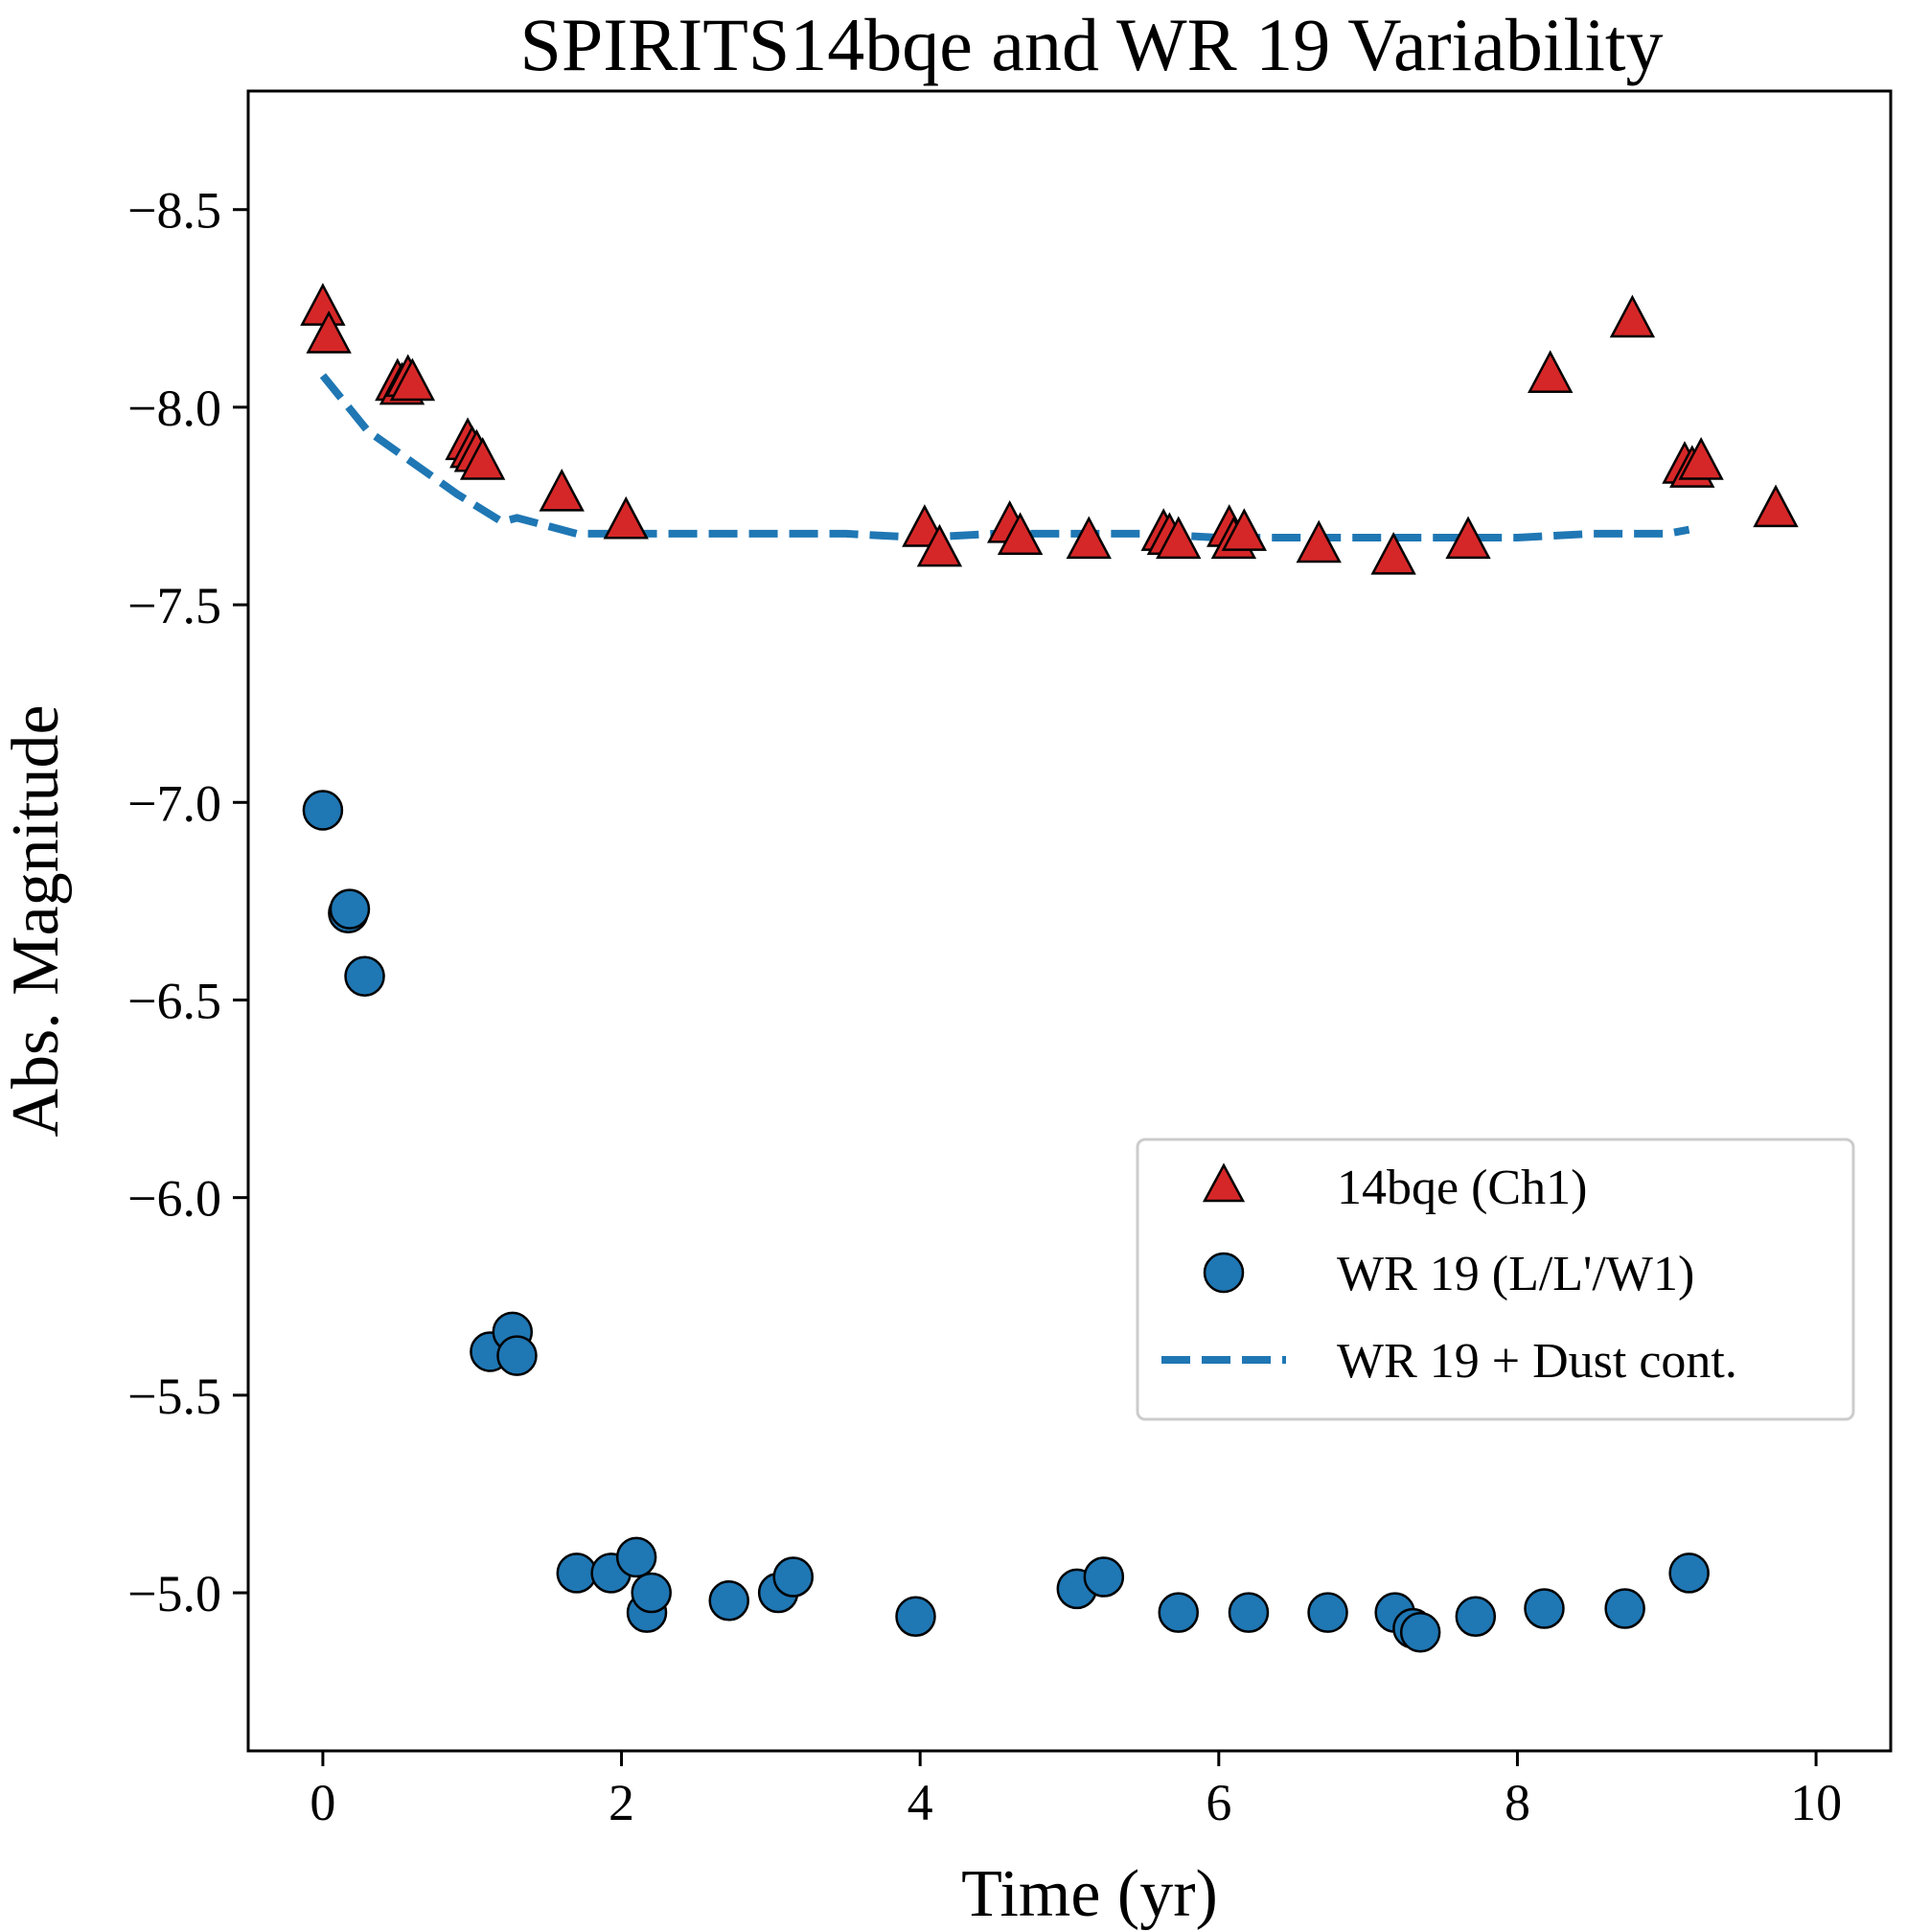 This screenshot has height=1932, width=1930. I want to click on y-tick-label: −8.5, so click(174, 211).